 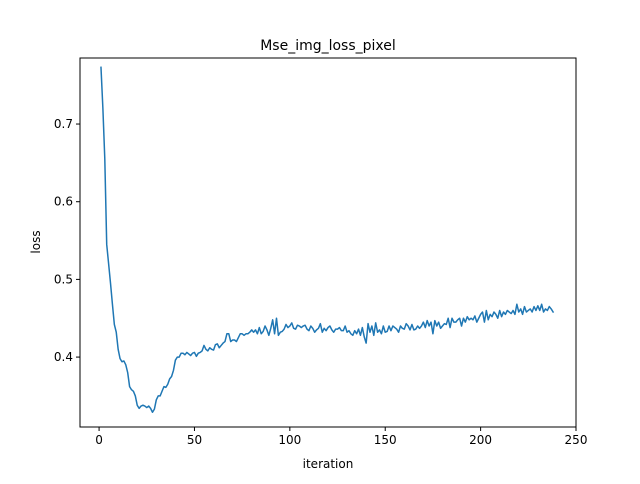 I want to click on y-tick-label: 0.6, so click(x=63, y=202).